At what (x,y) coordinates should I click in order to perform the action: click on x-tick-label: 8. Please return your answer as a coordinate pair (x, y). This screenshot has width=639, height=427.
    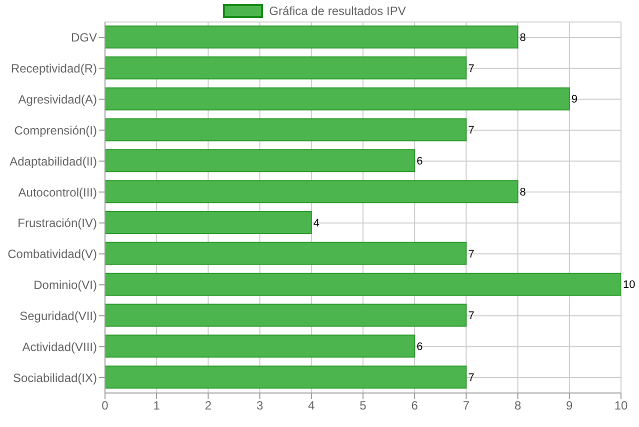
    Looking at the image, I should click on (518, 405).